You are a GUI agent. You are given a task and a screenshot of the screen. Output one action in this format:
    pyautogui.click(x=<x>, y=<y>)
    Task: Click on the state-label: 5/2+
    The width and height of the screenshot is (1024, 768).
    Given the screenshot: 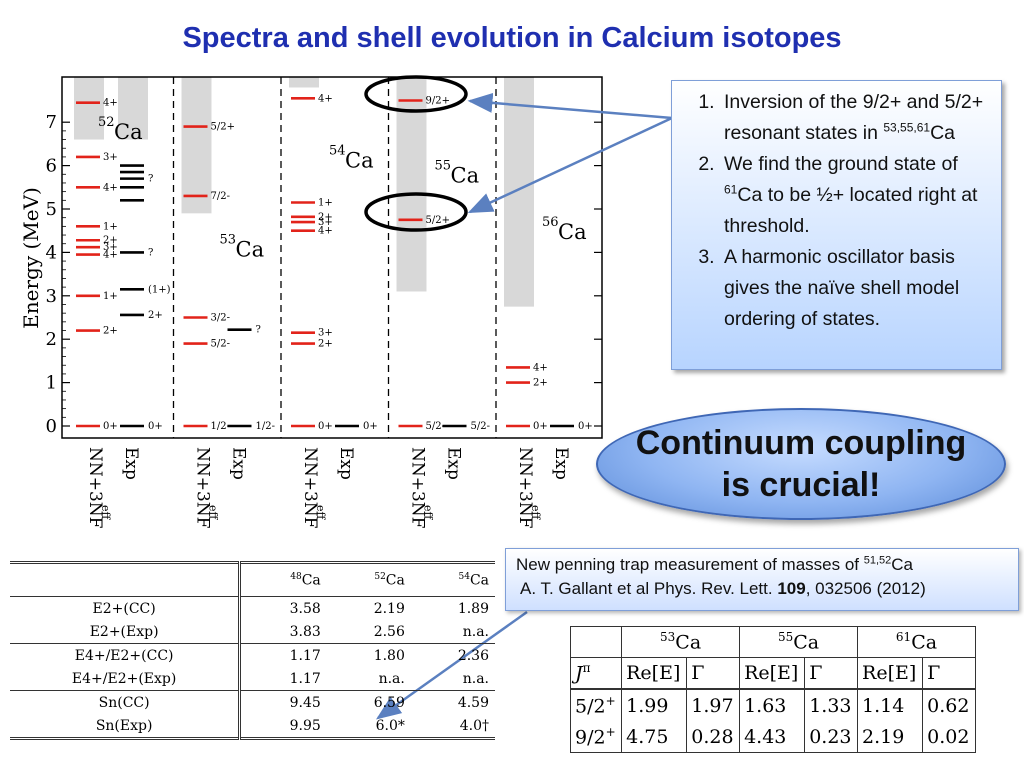 What is the action you would take?
    pyautogui.click(x=596, y=704)
    